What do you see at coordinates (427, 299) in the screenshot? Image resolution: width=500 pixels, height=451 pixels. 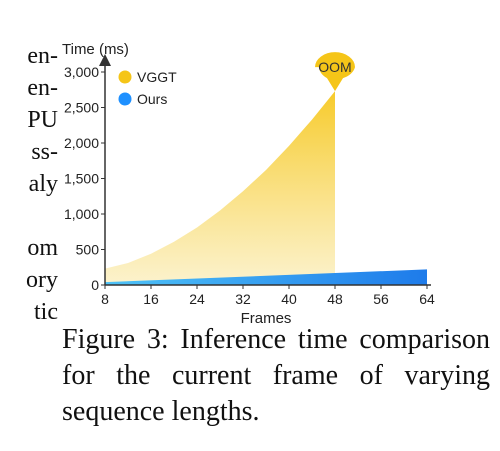 I see `x-tick-label: 64` at bounding box center [427, 299].